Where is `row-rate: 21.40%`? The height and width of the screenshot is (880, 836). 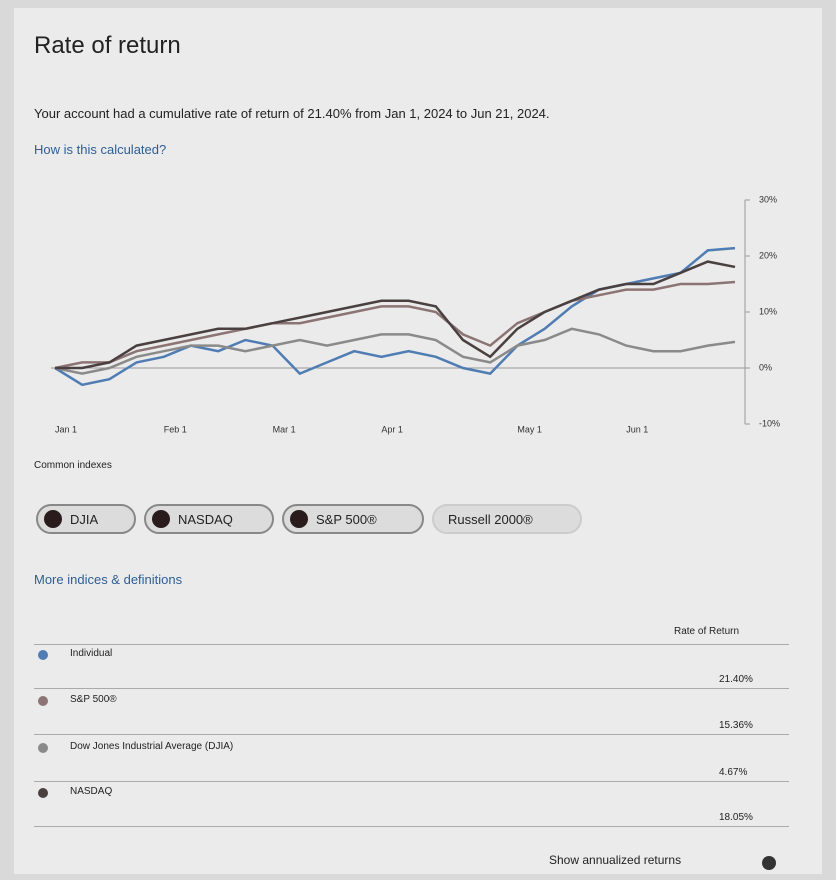
row-rate: 21.40% is located at coordinates (736, 679).